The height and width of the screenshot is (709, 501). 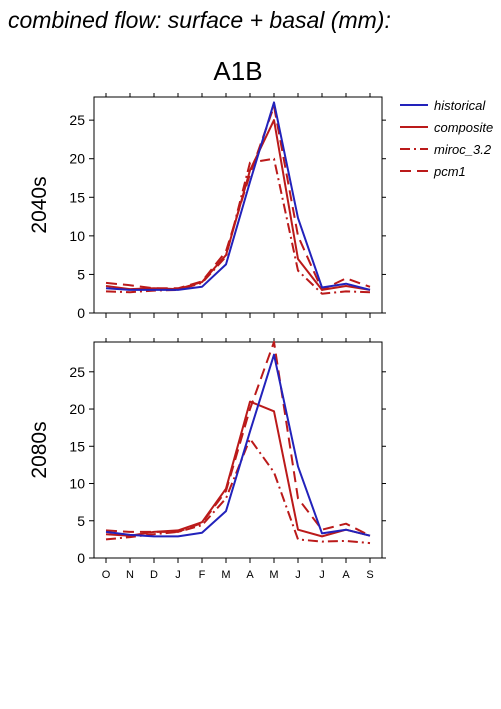 What do you see at coordinates (39, 449) in the screenshot?
I see `row-label: 2080s` at bounding box center [39, 449].